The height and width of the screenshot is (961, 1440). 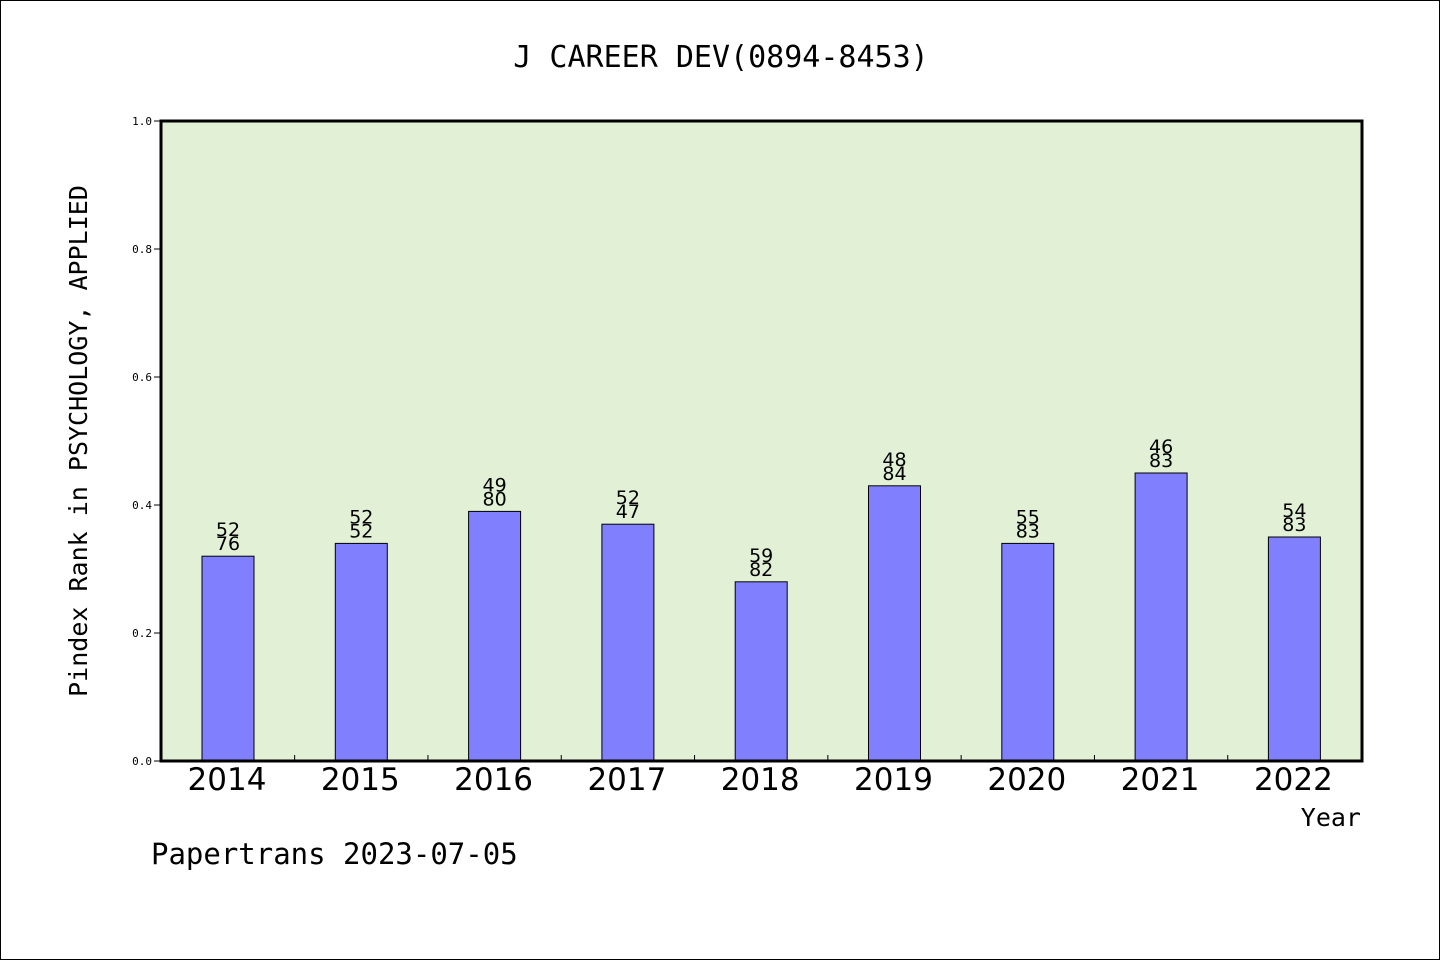 What do you see at coordinates (894, 474) in the screenshot?
I see `bar-label-bottom-2019: 84` at bounding box center [894, 474].